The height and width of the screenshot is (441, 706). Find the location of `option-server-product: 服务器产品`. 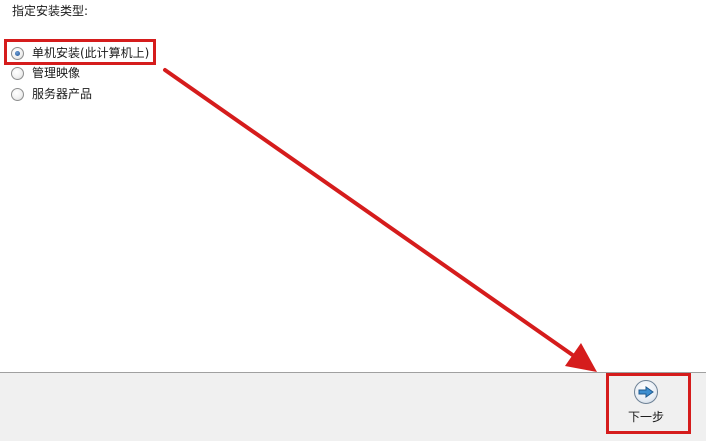

option-server-product: 服务器产品 is located at coordinates (51, 94).